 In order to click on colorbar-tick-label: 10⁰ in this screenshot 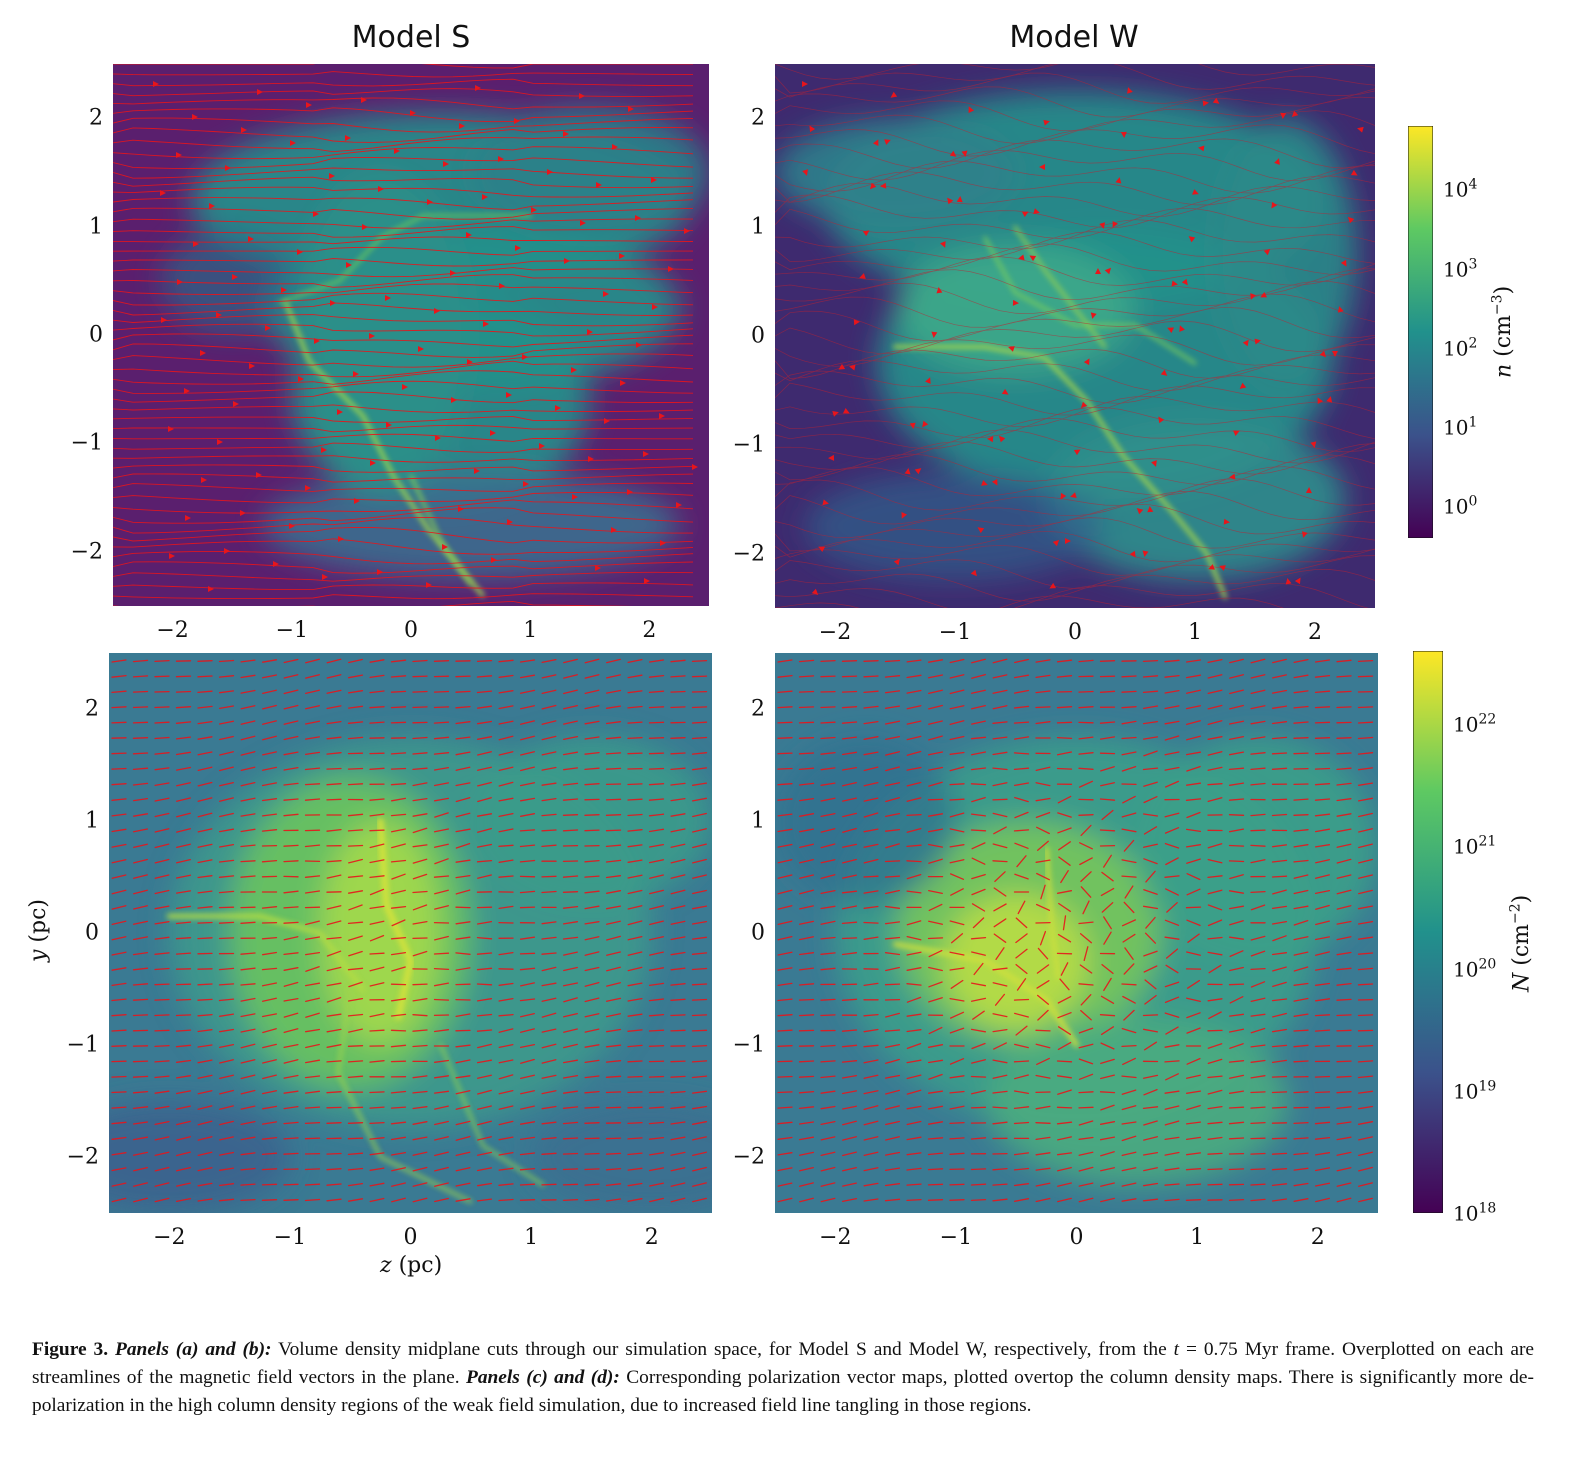, I will do `click(1460, 506)`.